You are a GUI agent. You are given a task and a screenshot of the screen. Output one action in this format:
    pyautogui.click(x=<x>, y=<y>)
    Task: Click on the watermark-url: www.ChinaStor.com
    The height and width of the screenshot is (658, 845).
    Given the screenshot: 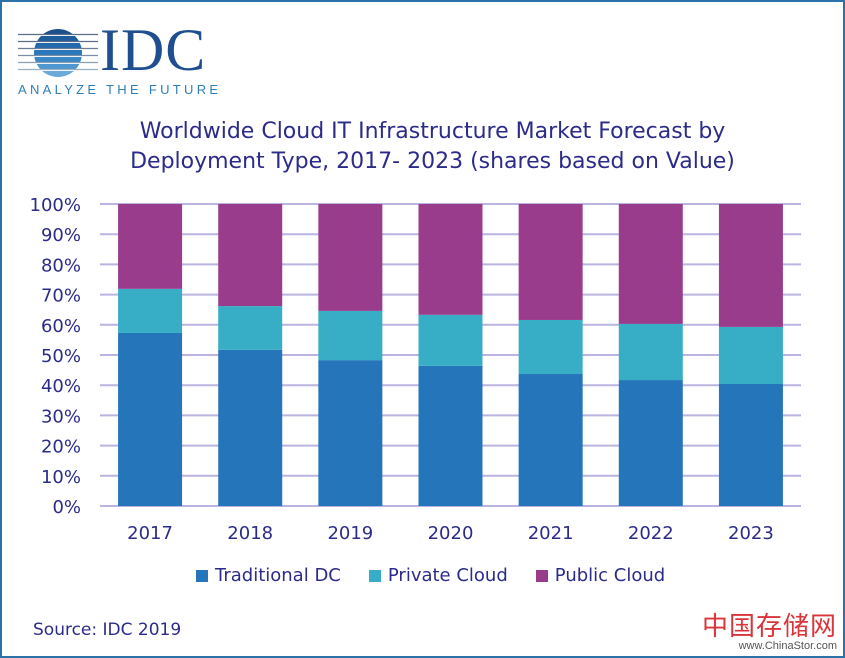 What is the action you would take?
    pyautogui.click(x=787, y=646)
    